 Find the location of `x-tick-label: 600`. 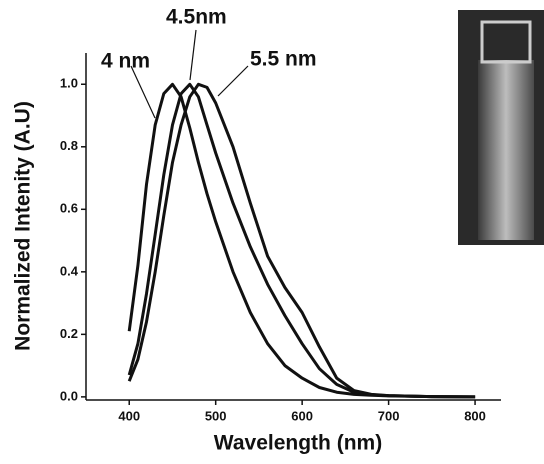

x-tick-label: 600 is located at coordinates (302, 415).